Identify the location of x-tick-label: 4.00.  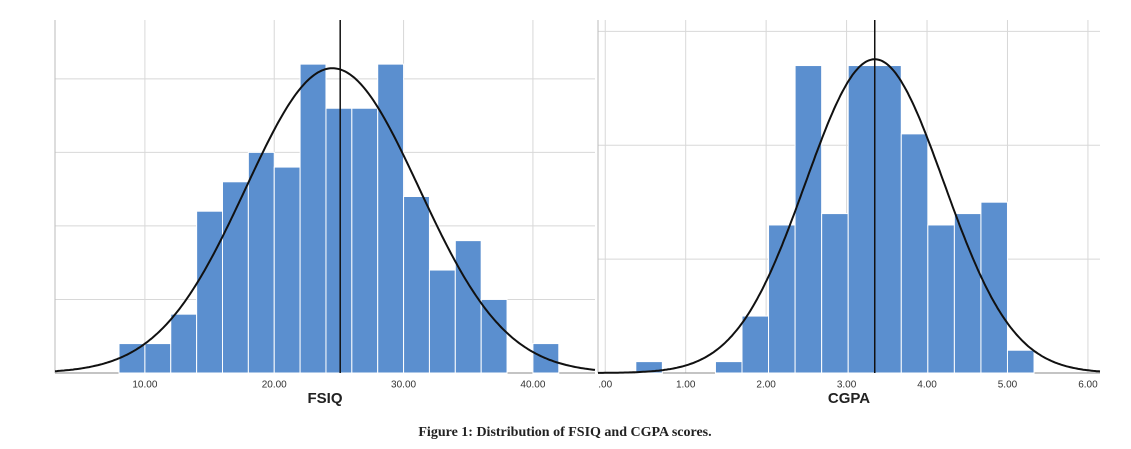
(927, 385).